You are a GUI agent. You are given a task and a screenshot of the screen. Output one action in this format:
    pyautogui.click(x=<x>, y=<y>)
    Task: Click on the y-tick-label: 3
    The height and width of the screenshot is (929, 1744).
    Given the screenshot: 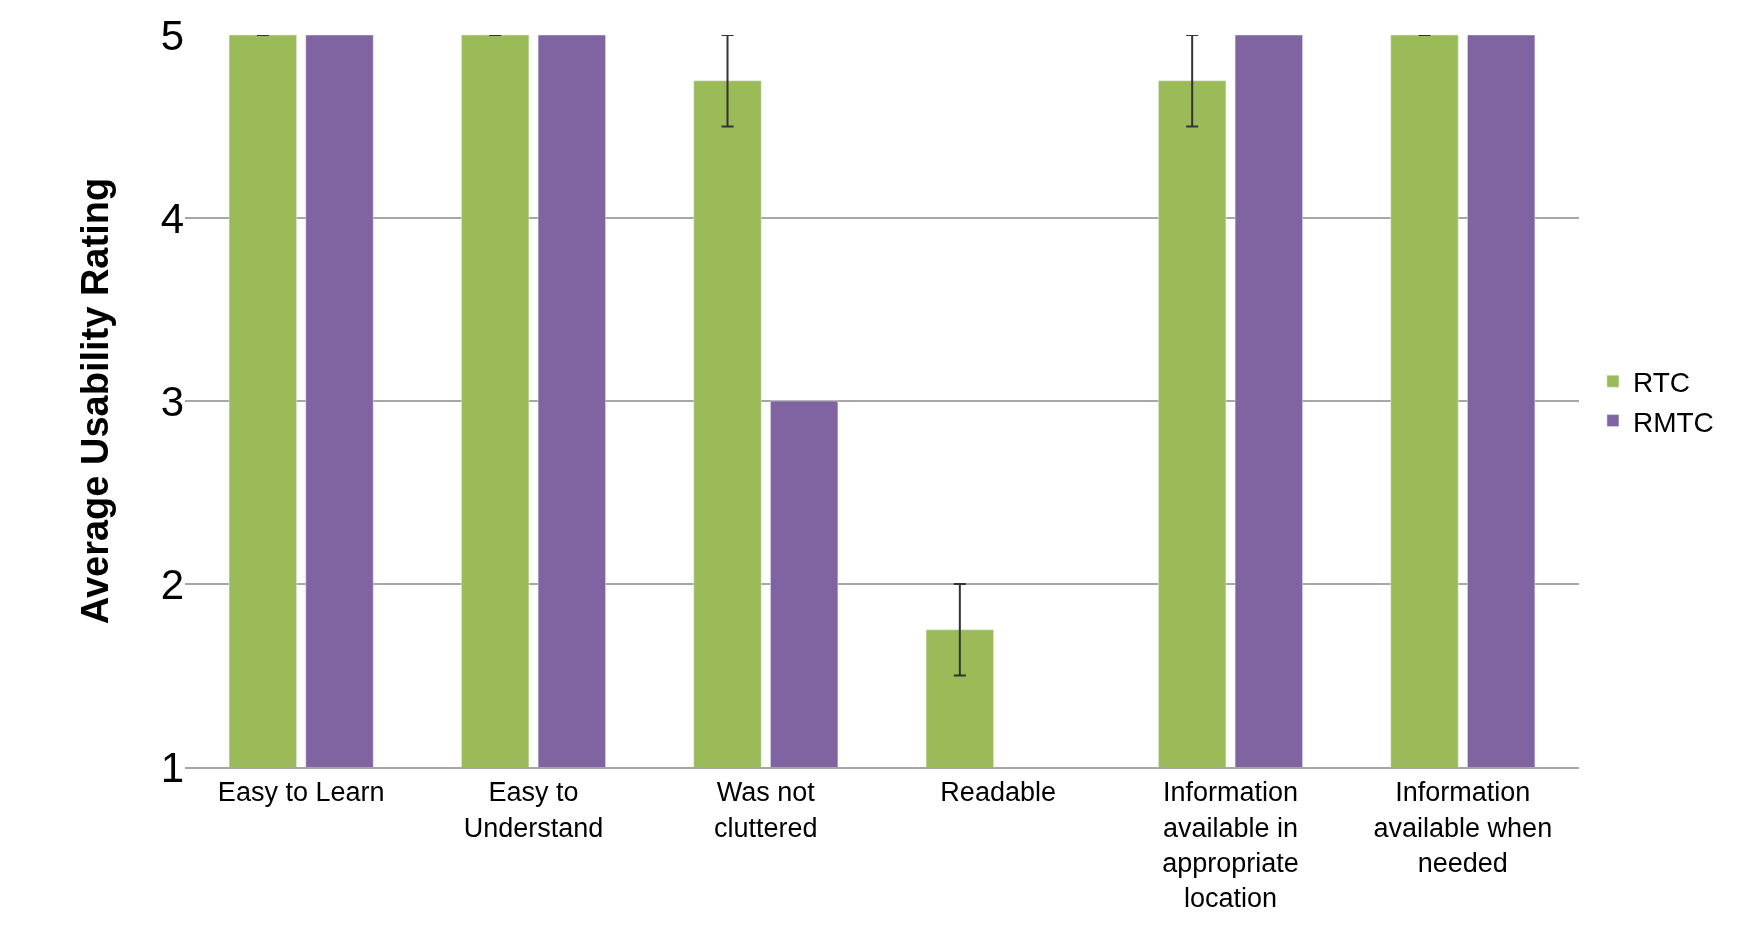 What is the action you would take?
    pyautogui.click(x=172, y=401)
    